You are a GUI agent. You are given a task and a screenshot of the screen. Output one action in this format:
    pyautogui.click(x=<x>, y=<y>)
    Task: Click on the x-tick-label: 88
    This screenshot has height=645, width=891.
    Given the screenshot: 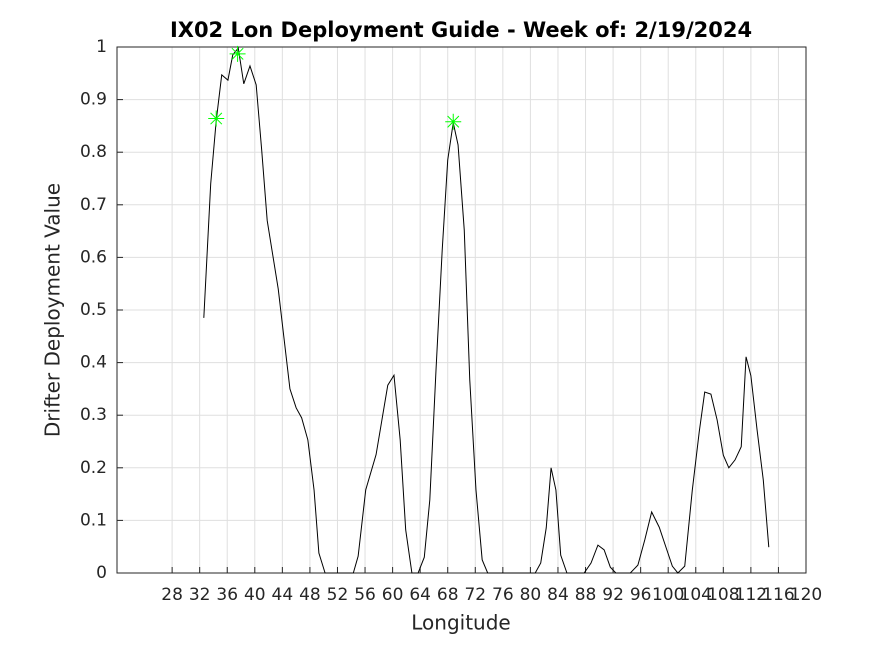 What is the action you would take?
    pyautogui.click(x=586, y=595)
    